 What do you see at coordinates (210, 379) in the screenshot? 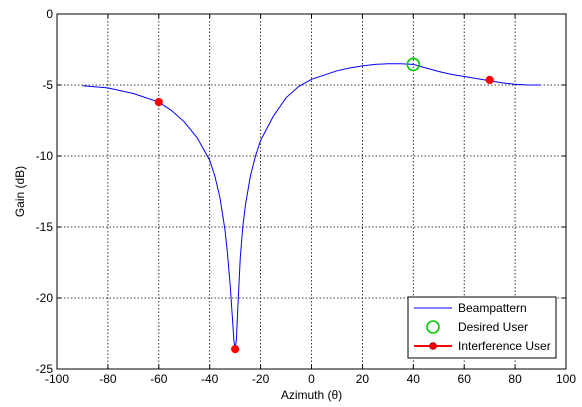
I see `x-tick-label: -40` at bounding box center [210, 379].